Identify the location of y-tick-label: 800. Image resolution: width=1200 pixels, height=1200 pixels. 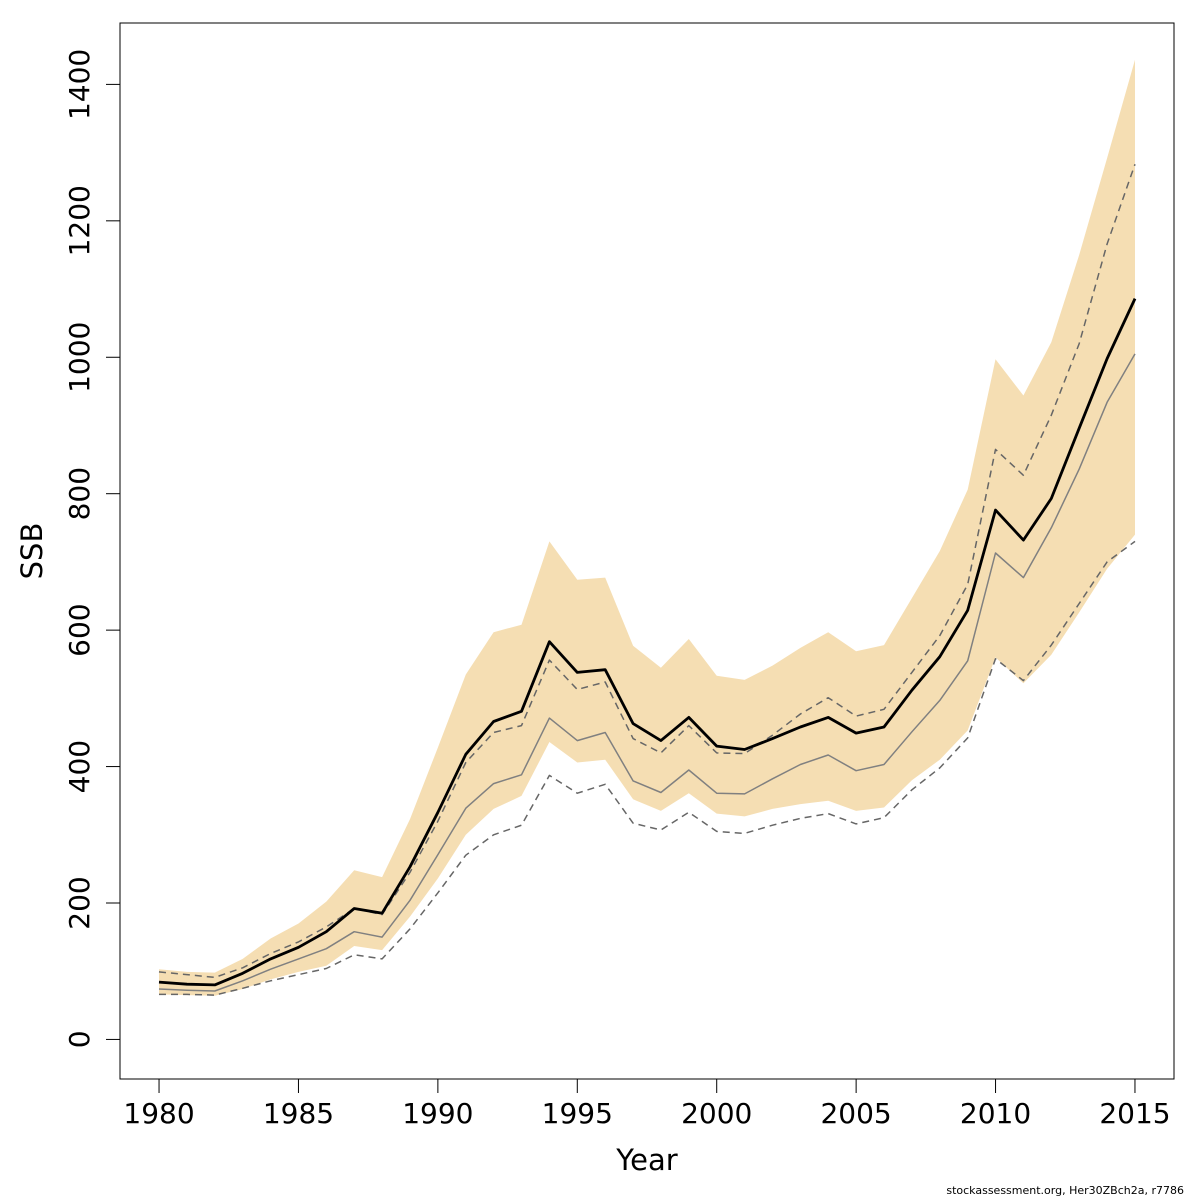
(79, 493).